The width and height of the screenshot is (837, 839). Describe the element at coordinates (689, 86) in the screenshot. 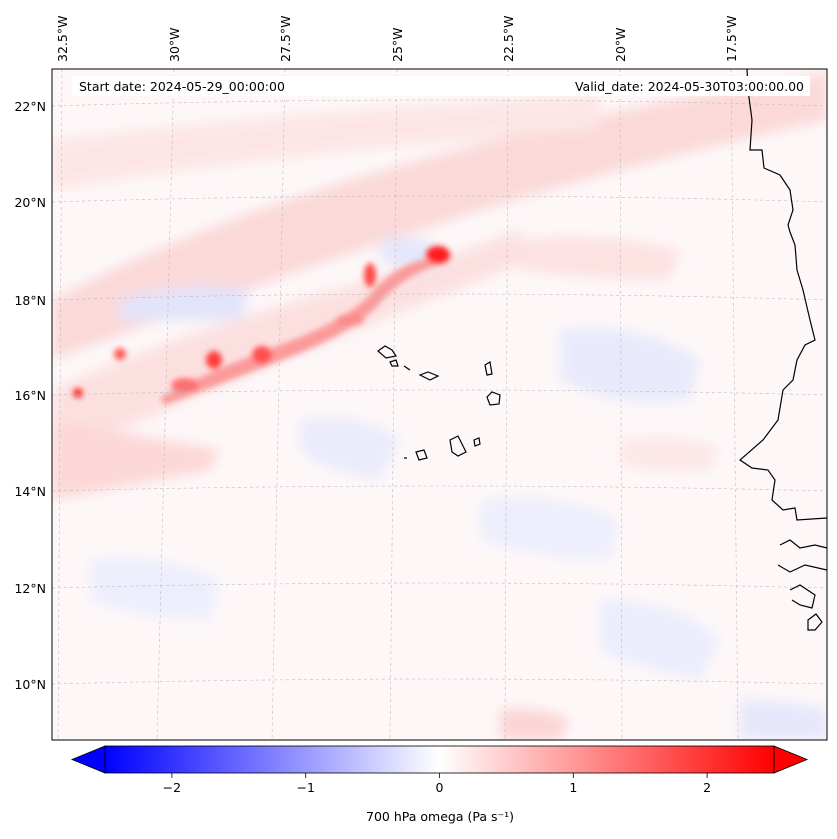

I see `valid-date-label: Valid_date: 2024-05-30T03:00:00.00` at that location.